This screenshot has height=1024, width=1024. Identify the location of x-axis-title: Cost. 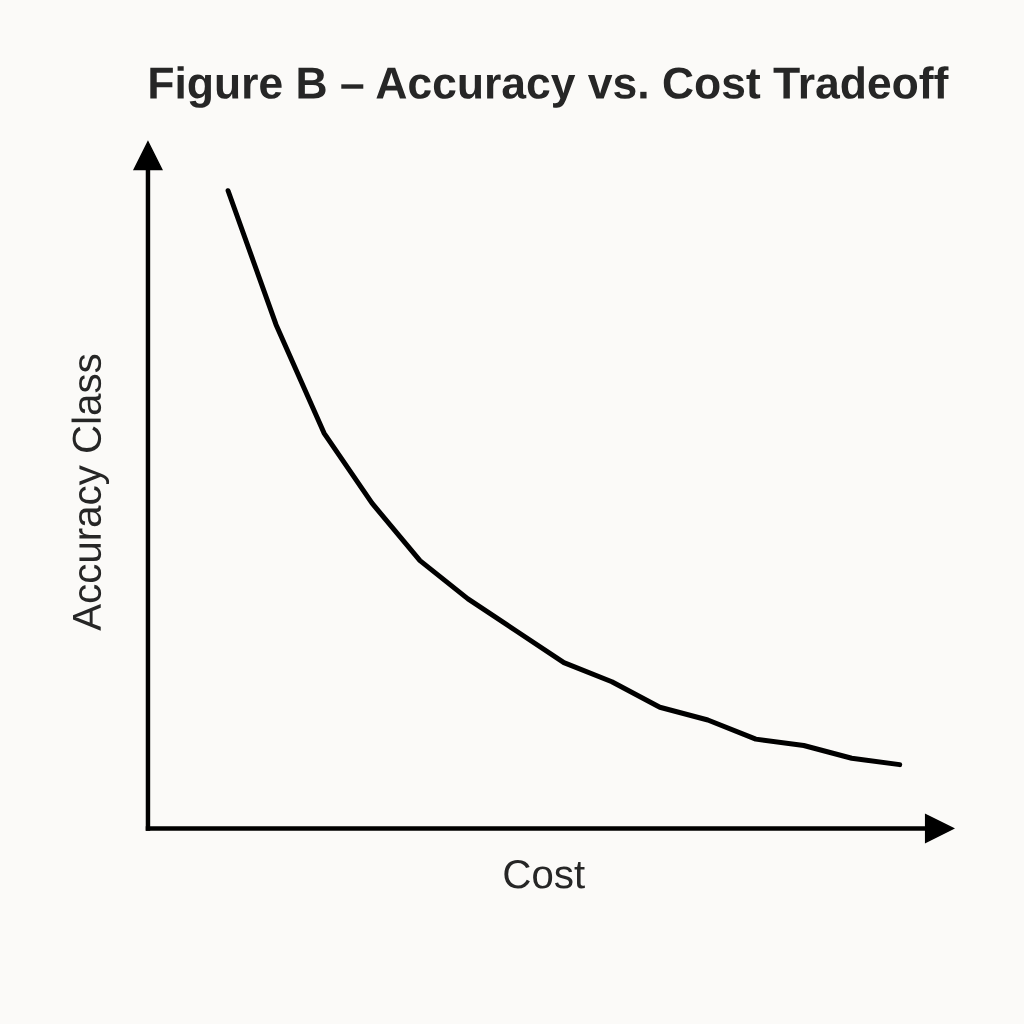
(544, 874).